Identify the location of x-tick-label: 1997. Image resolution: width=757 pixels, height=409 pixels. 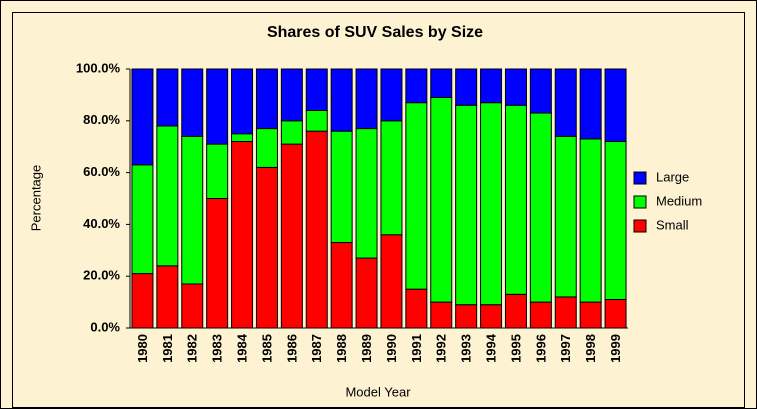
(565, 348).